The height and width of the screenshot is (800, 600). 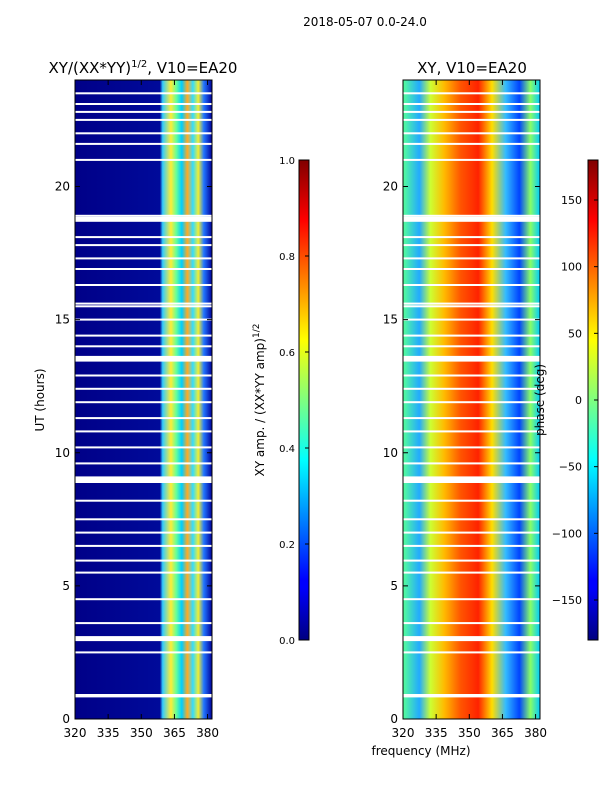 I want to click on left-panel-title: XY/(XX*YY)1/2, V10=EA20, so click(x=143, y=68).